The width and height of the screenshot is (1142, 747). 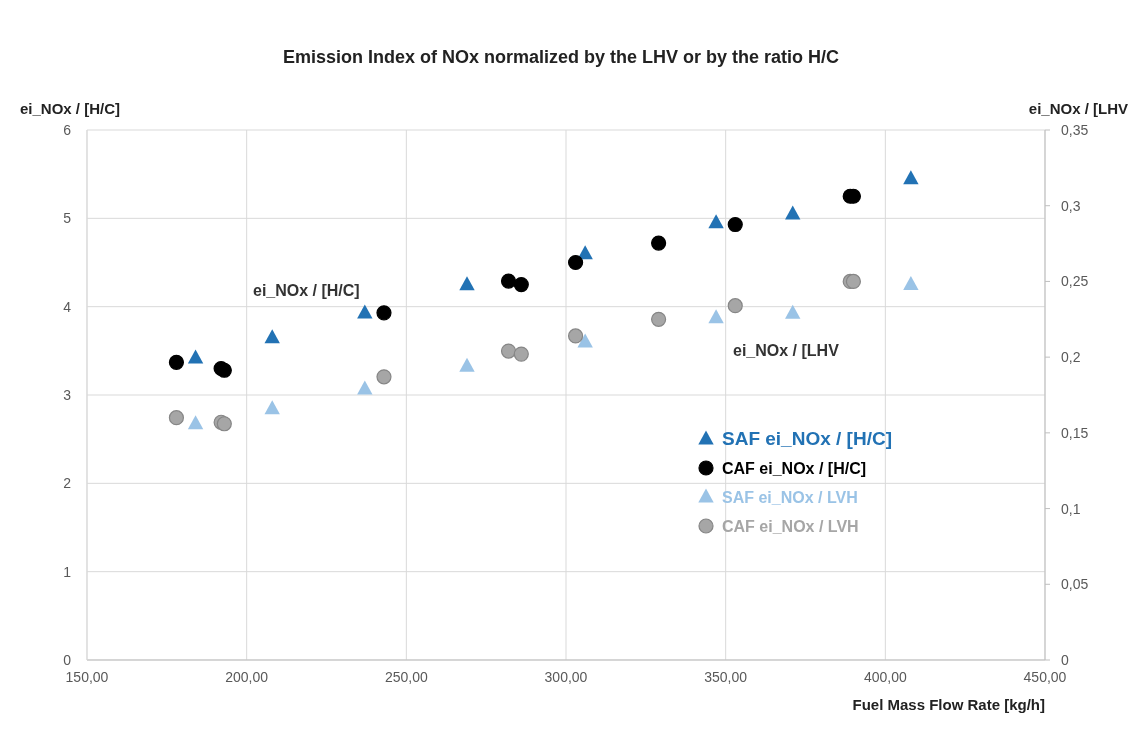 What do you see at coordinates (1075, 584) in the screenshot?
I see `y2-tick-label: 0,05` at bounding box center [1075, 584].